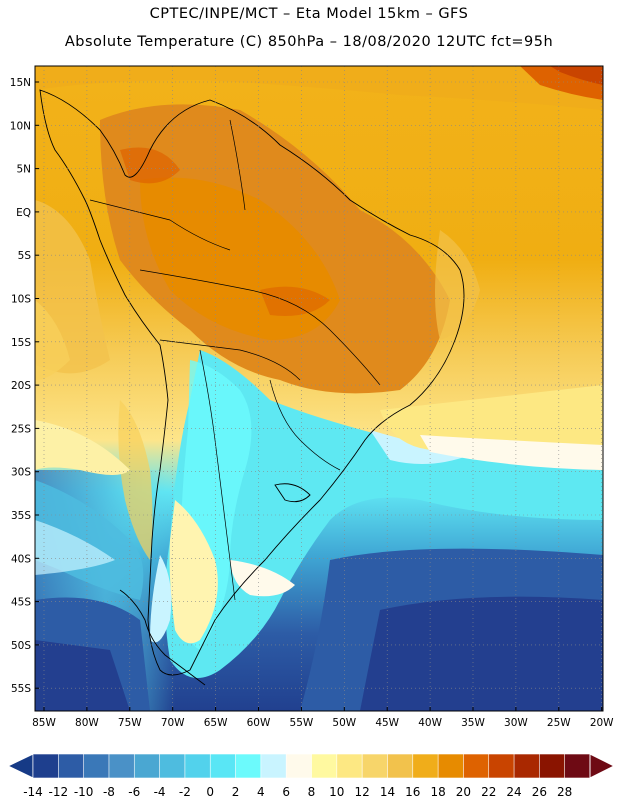 This screenshot has height=800, width=618. What do you see at coordinates (173, 723) in the screenshot?
I see `lon-label: 70W` at bounding box center [173, 723].